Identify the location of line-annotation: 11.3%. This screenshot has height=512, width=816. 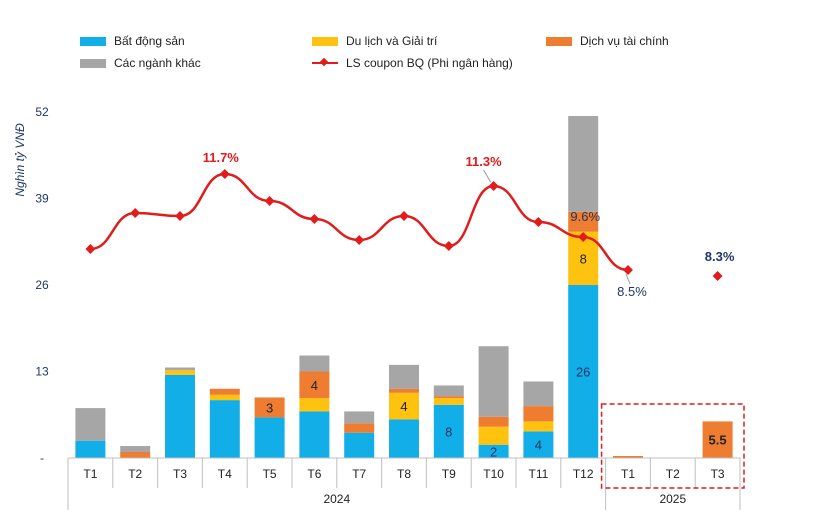
(484, 161).